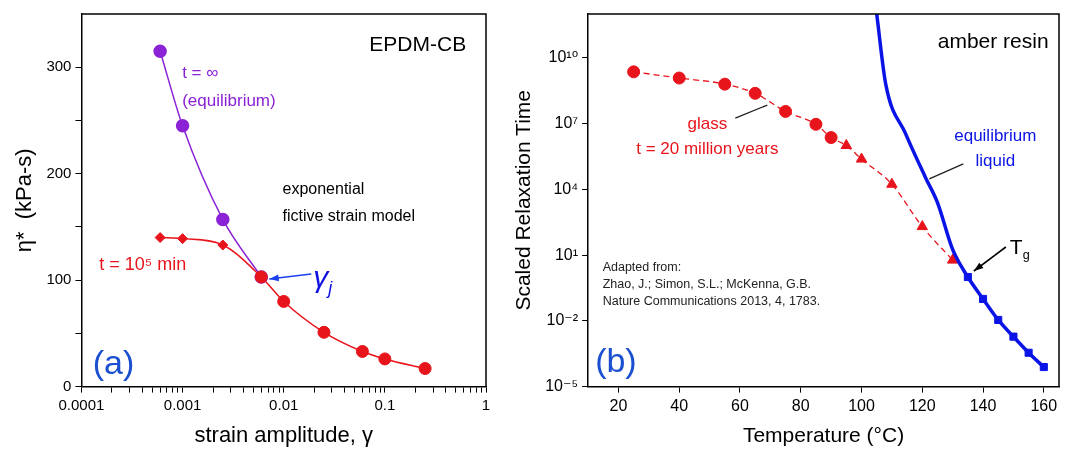 The width and height of the screenshot is (1066, 459). What do you see at coordinates (566, 254) in the screenshot?
I see `y-tick-label: 10¹` at bounding box center [566, 254].